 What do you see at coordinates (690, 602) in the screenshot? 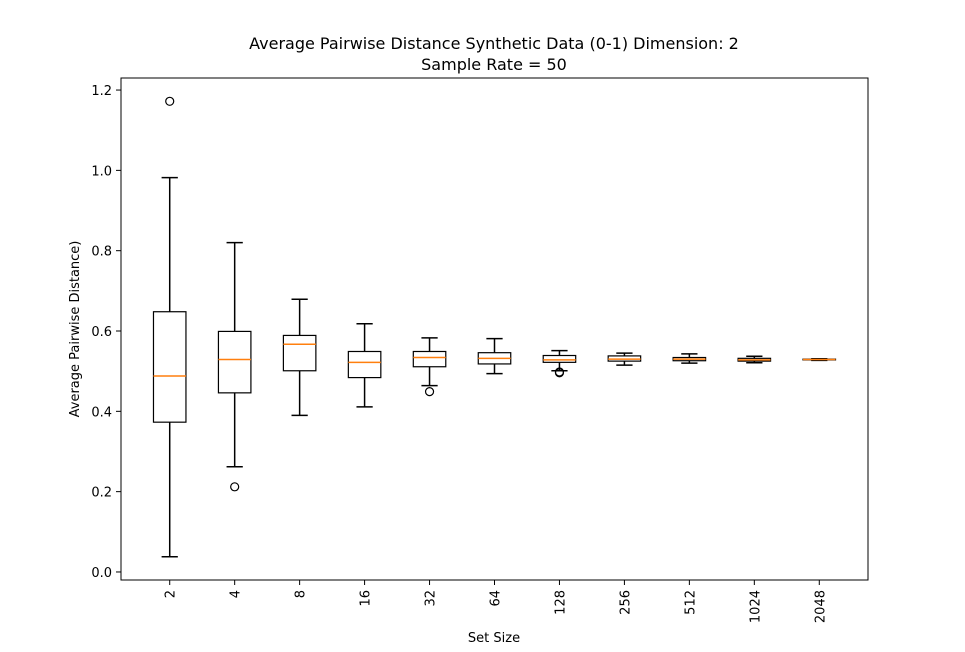
I see `x-tick-label: 512` at bounding box center [690, 602].